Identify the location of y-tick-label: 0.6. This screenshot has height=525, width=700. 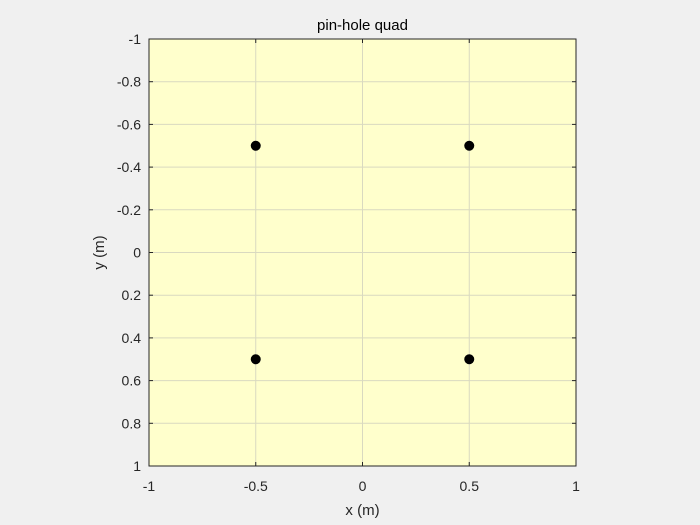
(132, 381).